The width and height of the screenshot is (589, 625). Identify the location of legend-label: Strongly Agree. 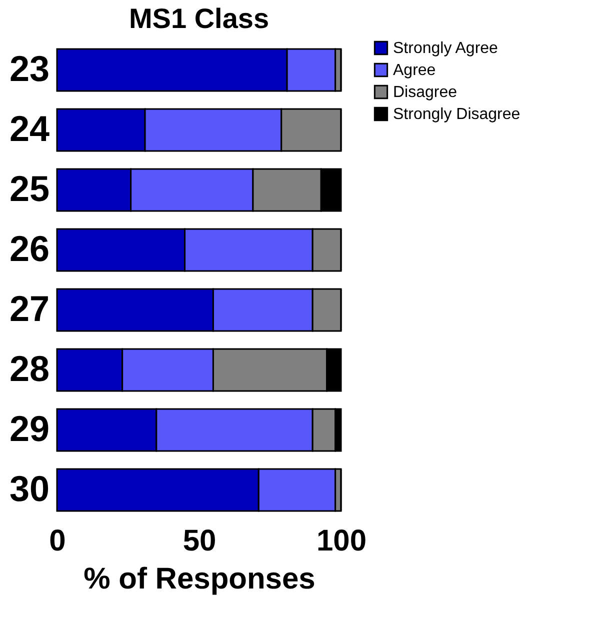
(445, 48).